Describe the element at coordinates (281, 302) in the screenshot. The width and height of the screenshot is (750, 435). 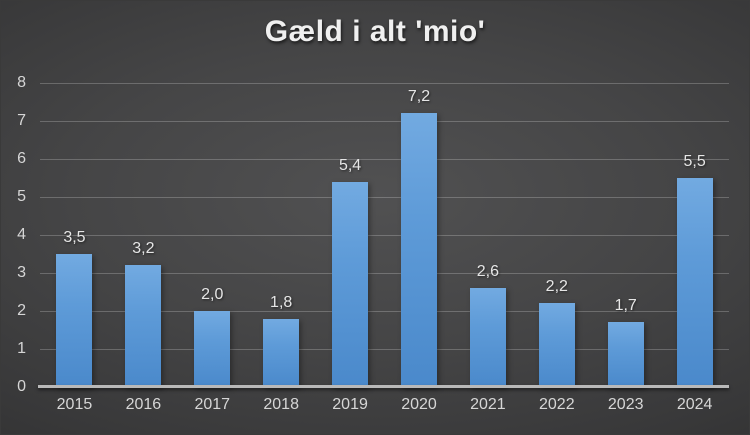
I see `bar-value-label: 1,8` at that location.